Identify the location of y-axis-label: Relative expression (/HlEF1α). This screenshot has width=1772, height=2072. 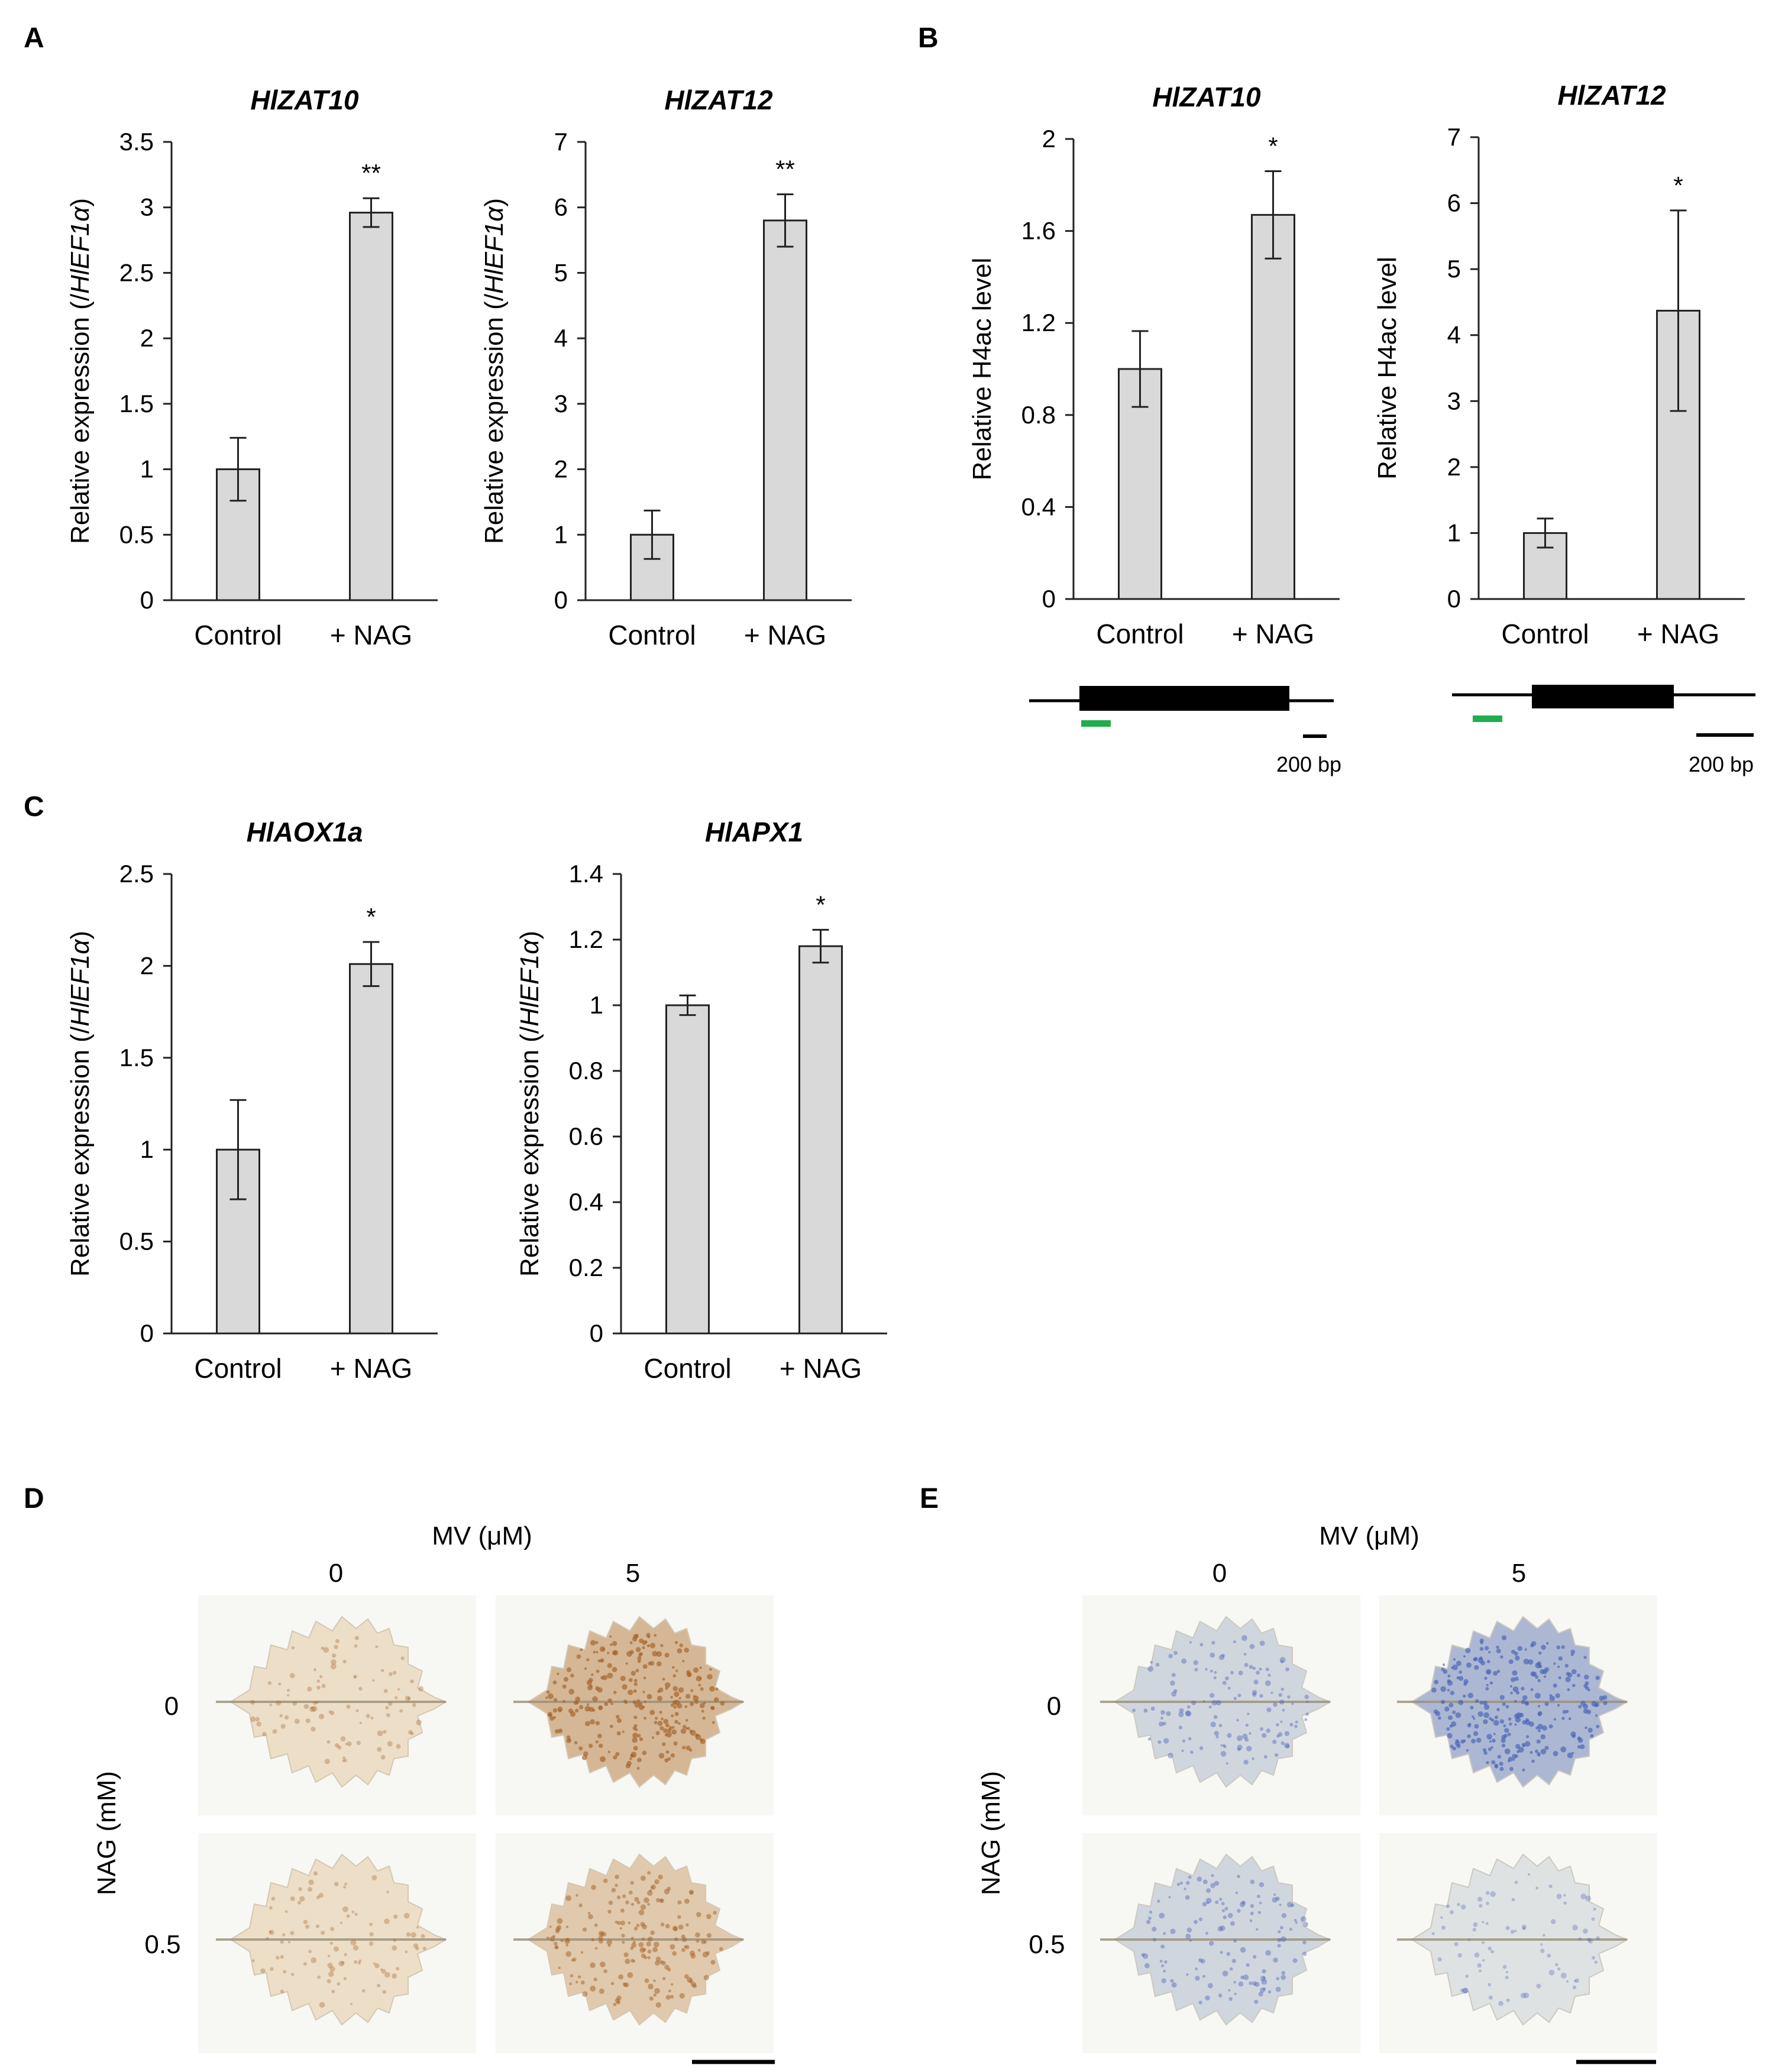
(80, 1104).